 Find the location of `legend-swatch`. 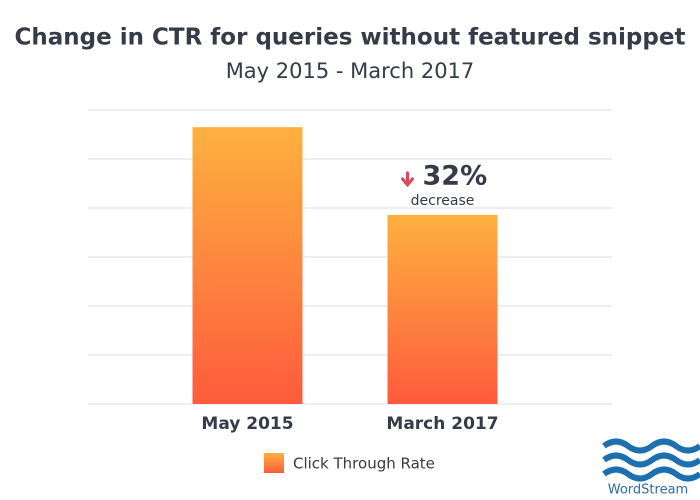

legend-swatch is located at coordinates (274, 463).